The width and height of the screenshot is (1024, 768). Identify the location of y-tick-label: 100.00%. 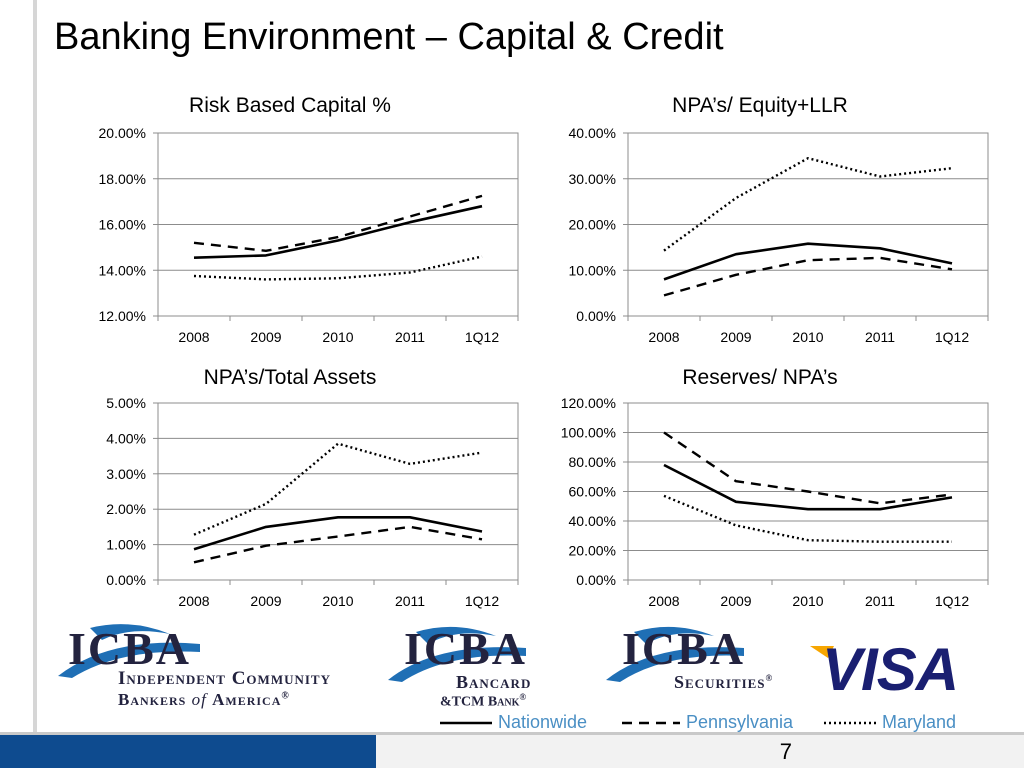
(588, 433).